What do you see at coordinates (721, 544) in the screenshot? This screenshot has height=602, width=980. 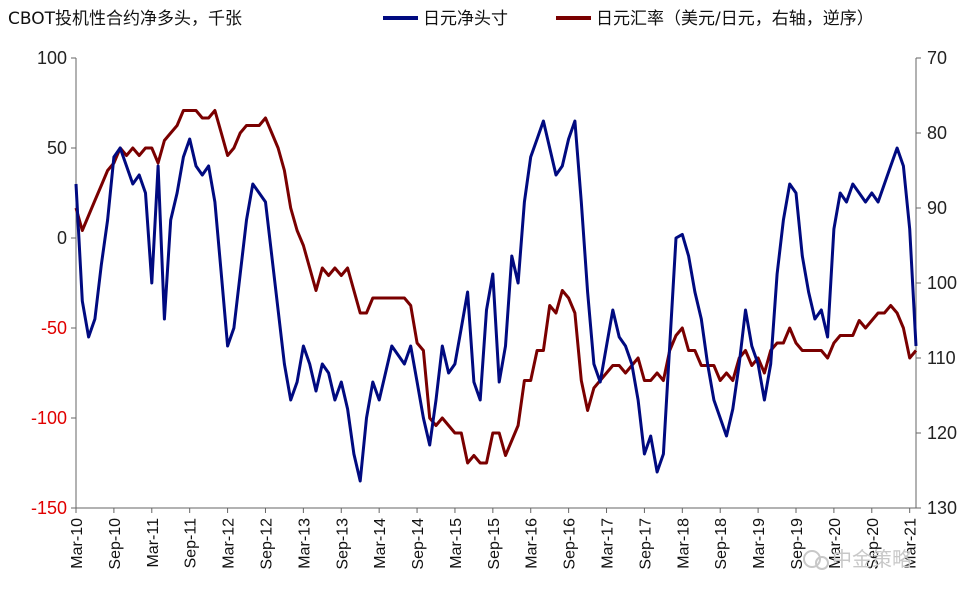 I see `x-tick-label: Sep-18` at bounding box center [721, 544].